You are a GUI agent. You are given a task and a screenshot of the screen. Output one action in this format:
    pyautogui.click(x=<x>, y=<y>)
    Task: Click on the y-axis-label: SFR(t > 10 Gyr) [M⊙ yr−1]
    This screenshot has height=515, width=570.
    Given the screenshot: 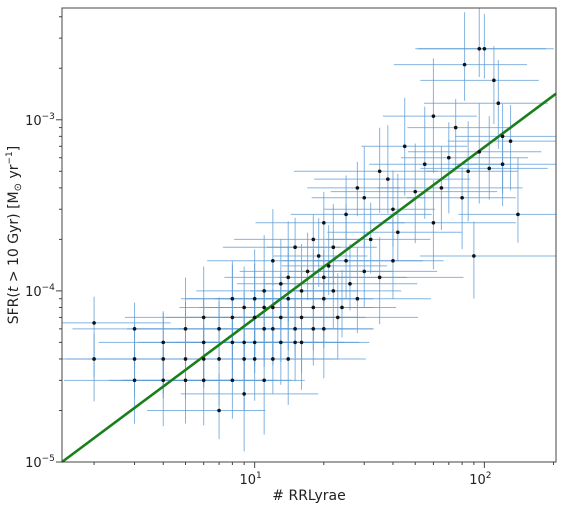 What is the action you would take?
    pyautogui.click(x=14, y=235)
    